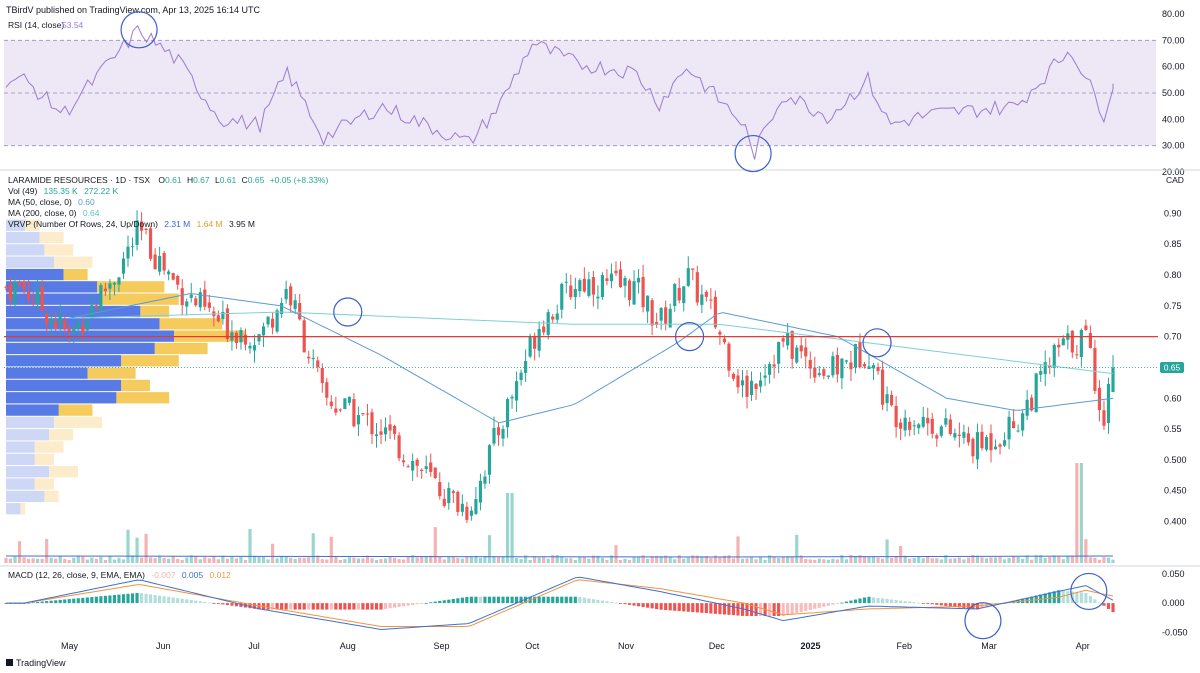 This screenshot has height=673, width=1200. Describe the element at coordinates (9, 662) in the screenshot. I see `tradingview-logo-icon` at that location.